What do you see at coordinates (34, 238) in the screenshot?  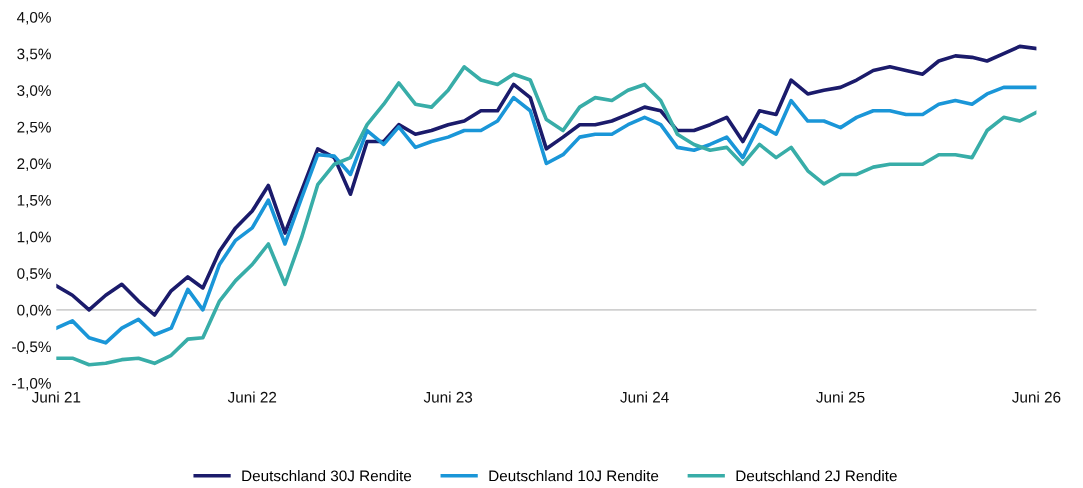 I see `y-tick-label: 1,0%` at bounding box center [34, 238].